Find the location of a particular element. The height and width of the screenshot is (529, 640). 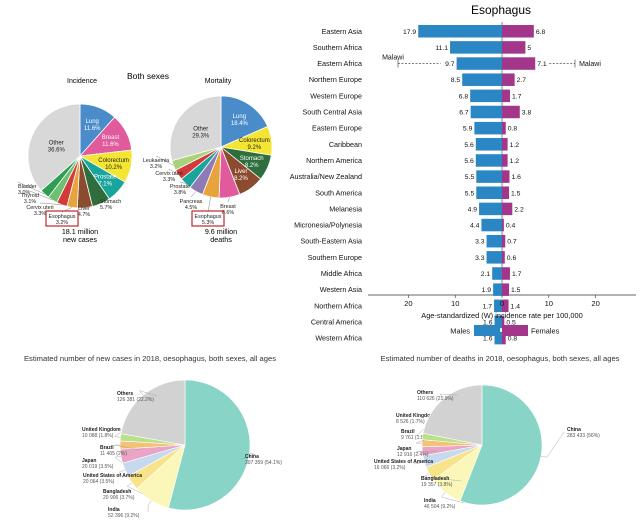

slice-pct-esophagus: 5.3% is located at coordinates (208, 223).